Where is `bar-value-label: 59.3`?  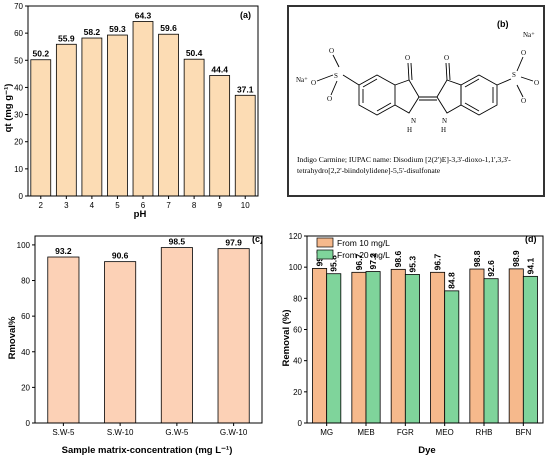
bar-value-label: 59.3 is located at coordinates (117, 29).